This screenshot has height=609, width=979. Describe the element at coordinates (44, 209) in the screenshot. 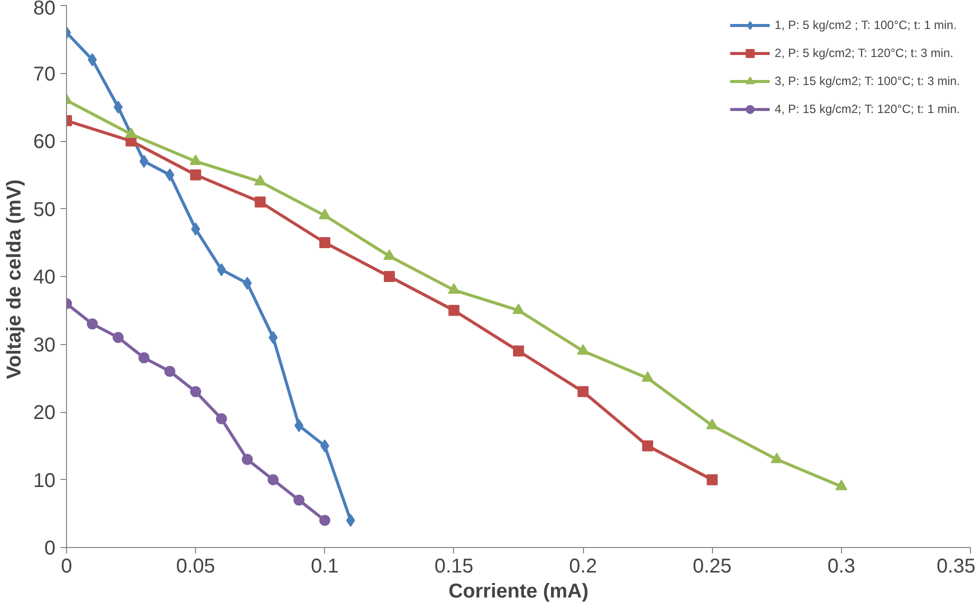

I see `y-tick-label: 50` at that location.